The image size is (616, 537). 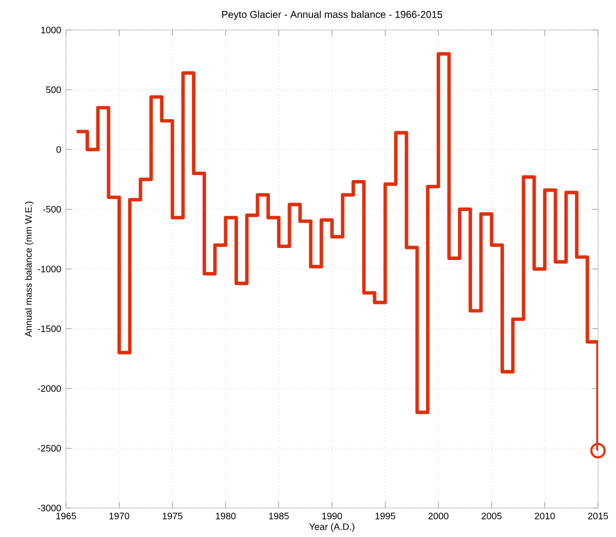 I want to click on y-axis-title: Annual mass balance (mm W.E.), so click(x=29, y=269).